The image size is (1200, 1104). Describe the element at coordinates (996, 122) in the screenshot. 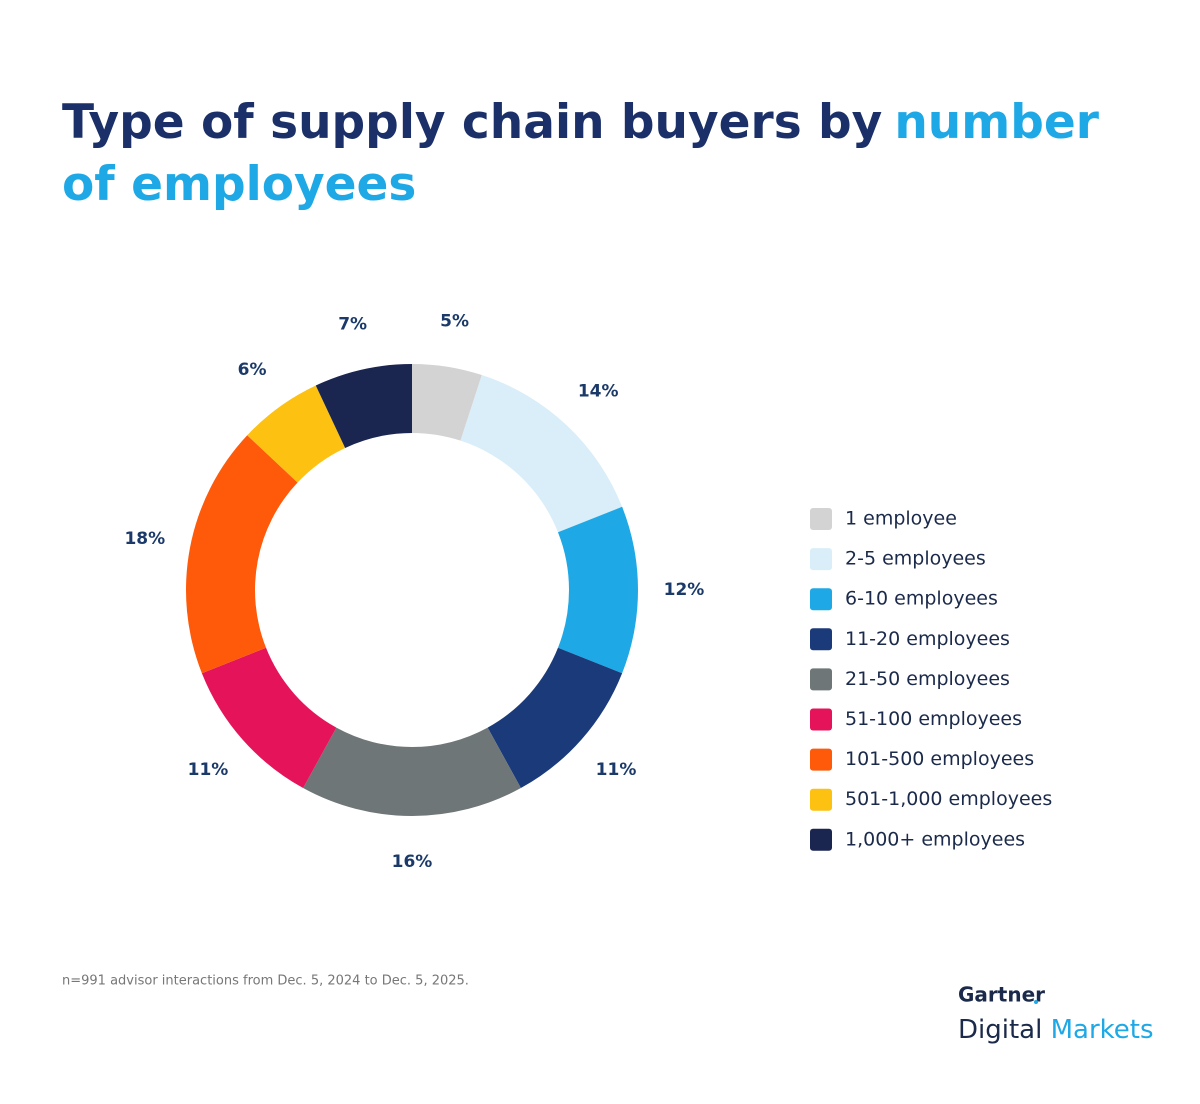

I see `chart-title-highlight-part: number` at that location.